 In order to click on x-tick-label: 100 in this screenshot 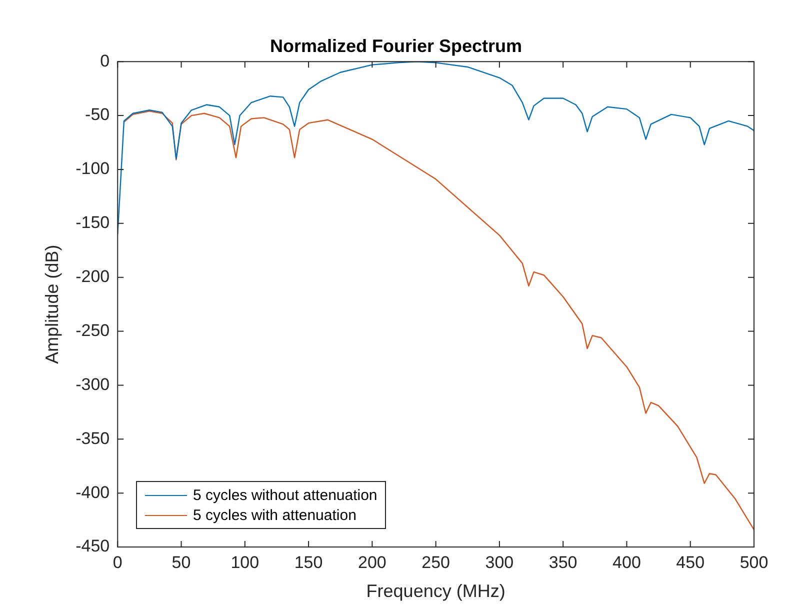, I will do `click(245, 562)`.